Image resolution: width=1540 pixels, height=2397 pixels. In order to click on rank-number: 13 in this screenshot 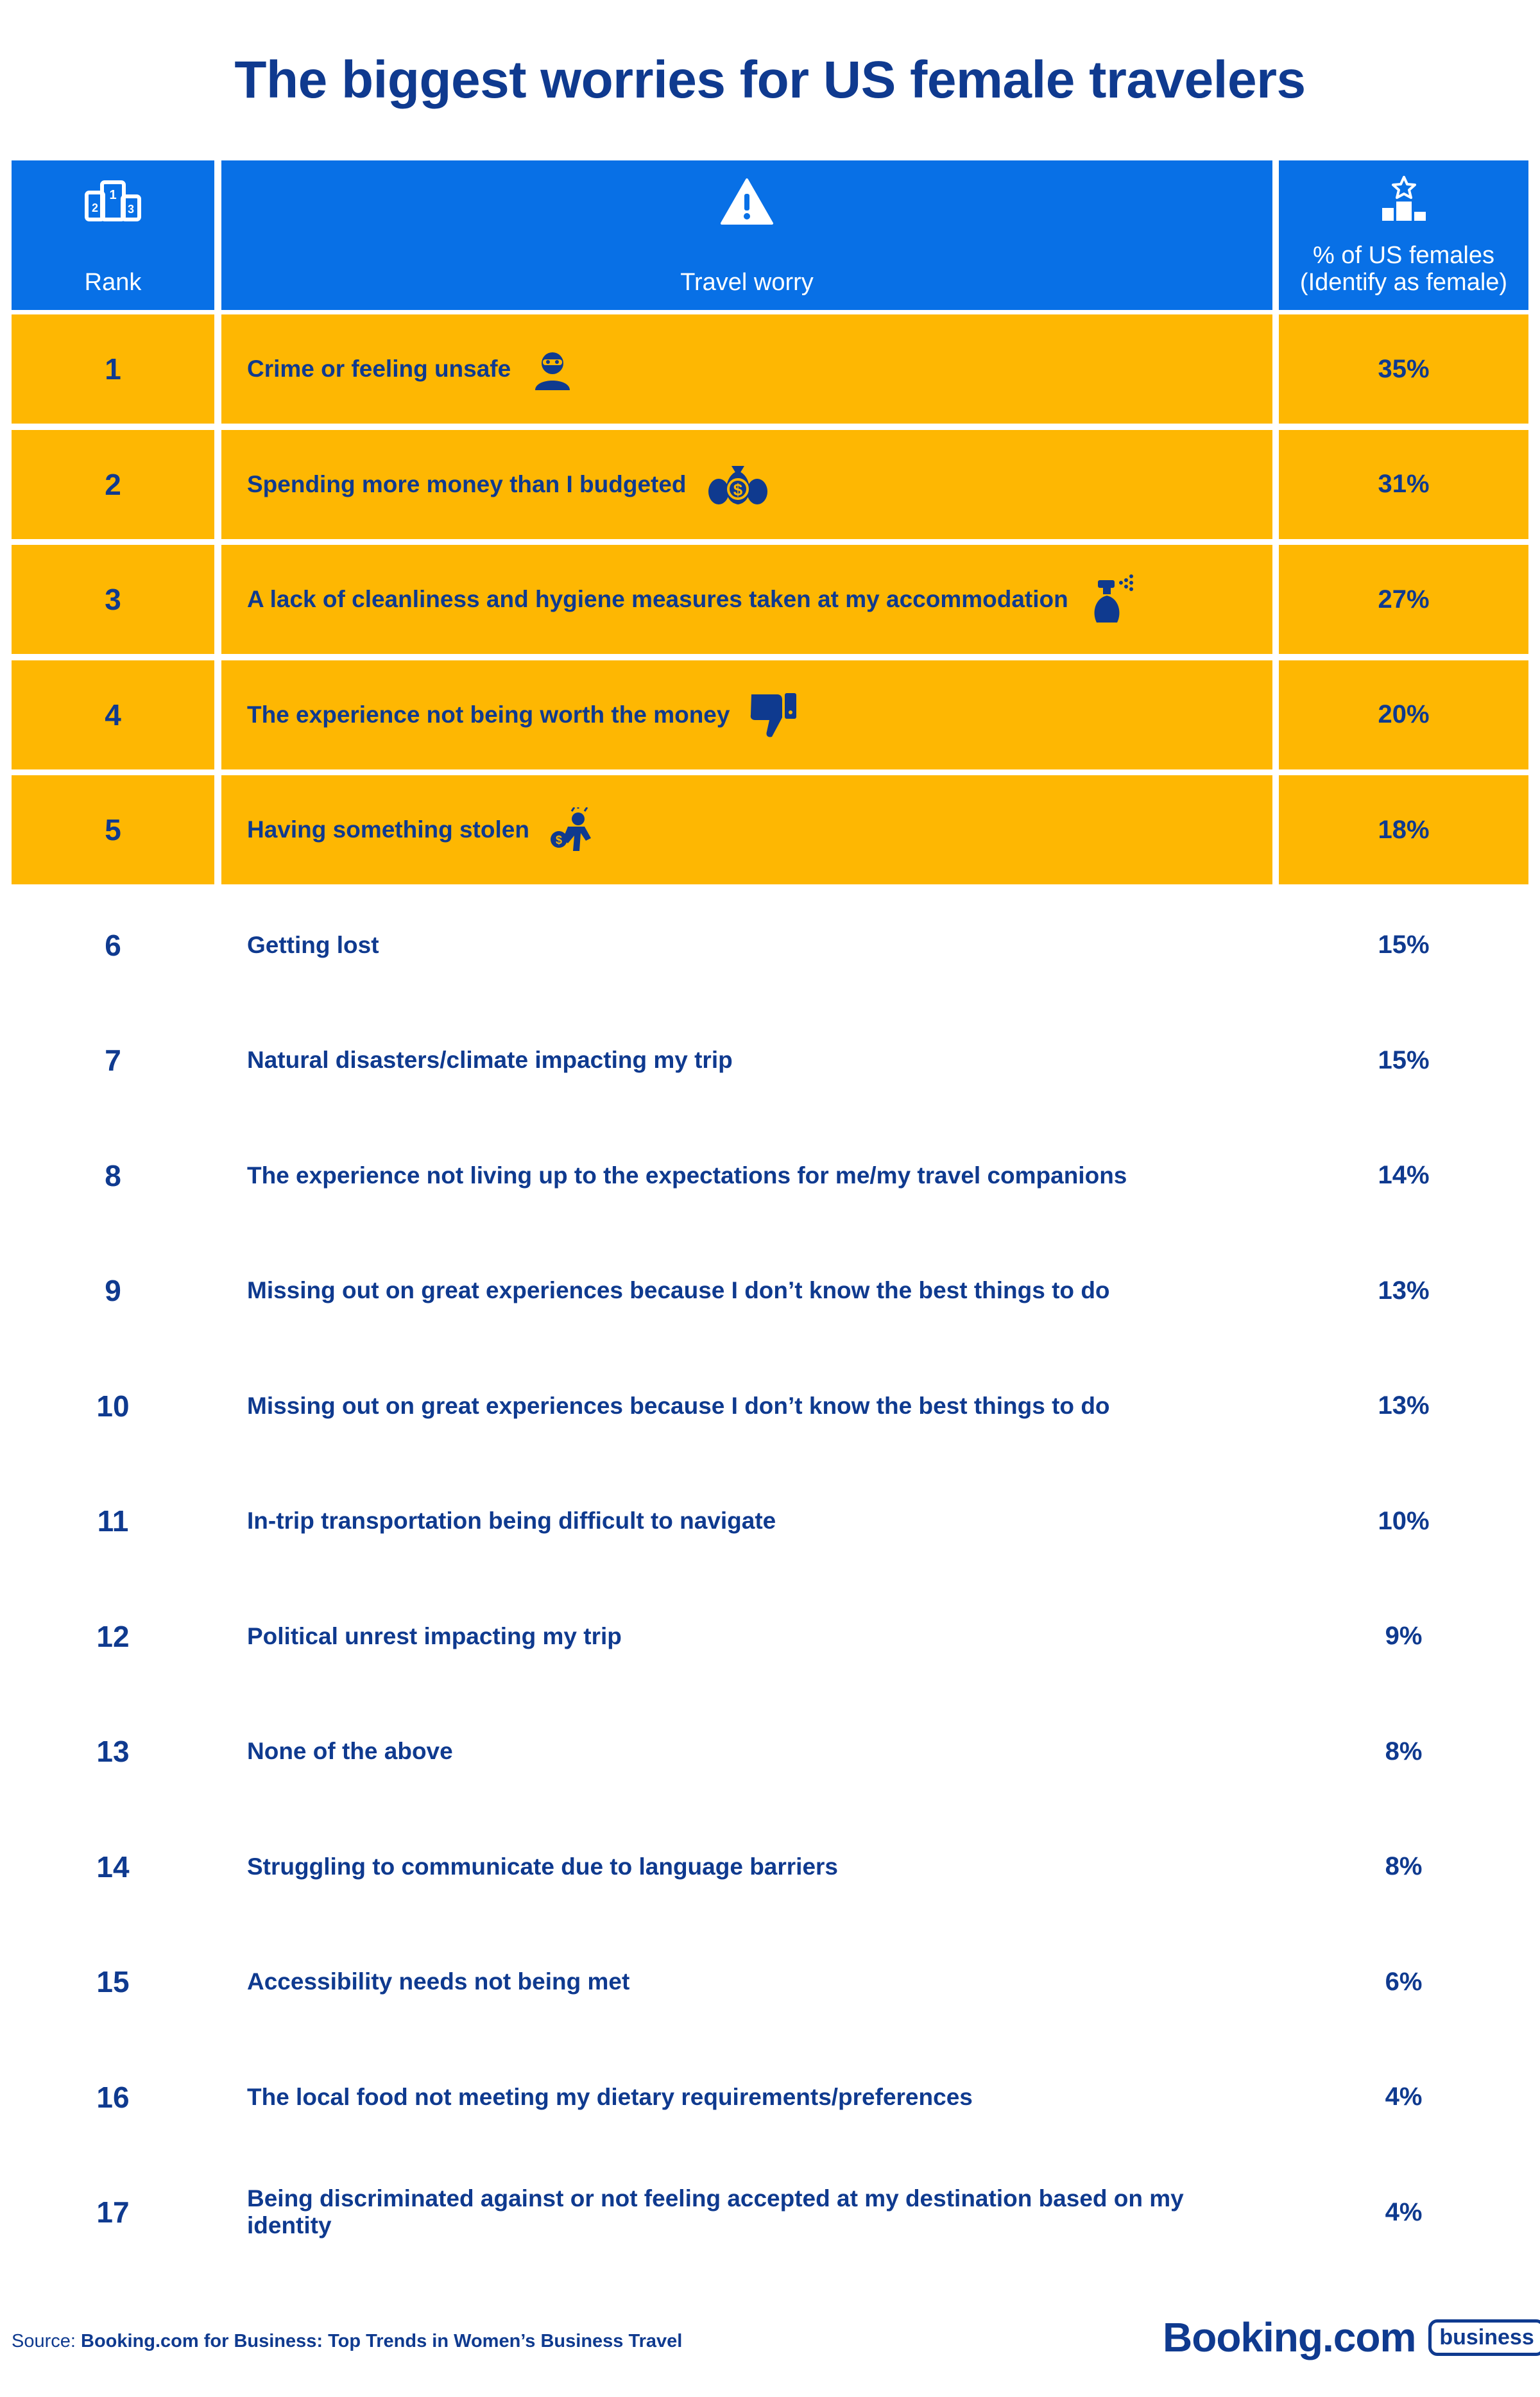, I will do `click(113, 1752)`.